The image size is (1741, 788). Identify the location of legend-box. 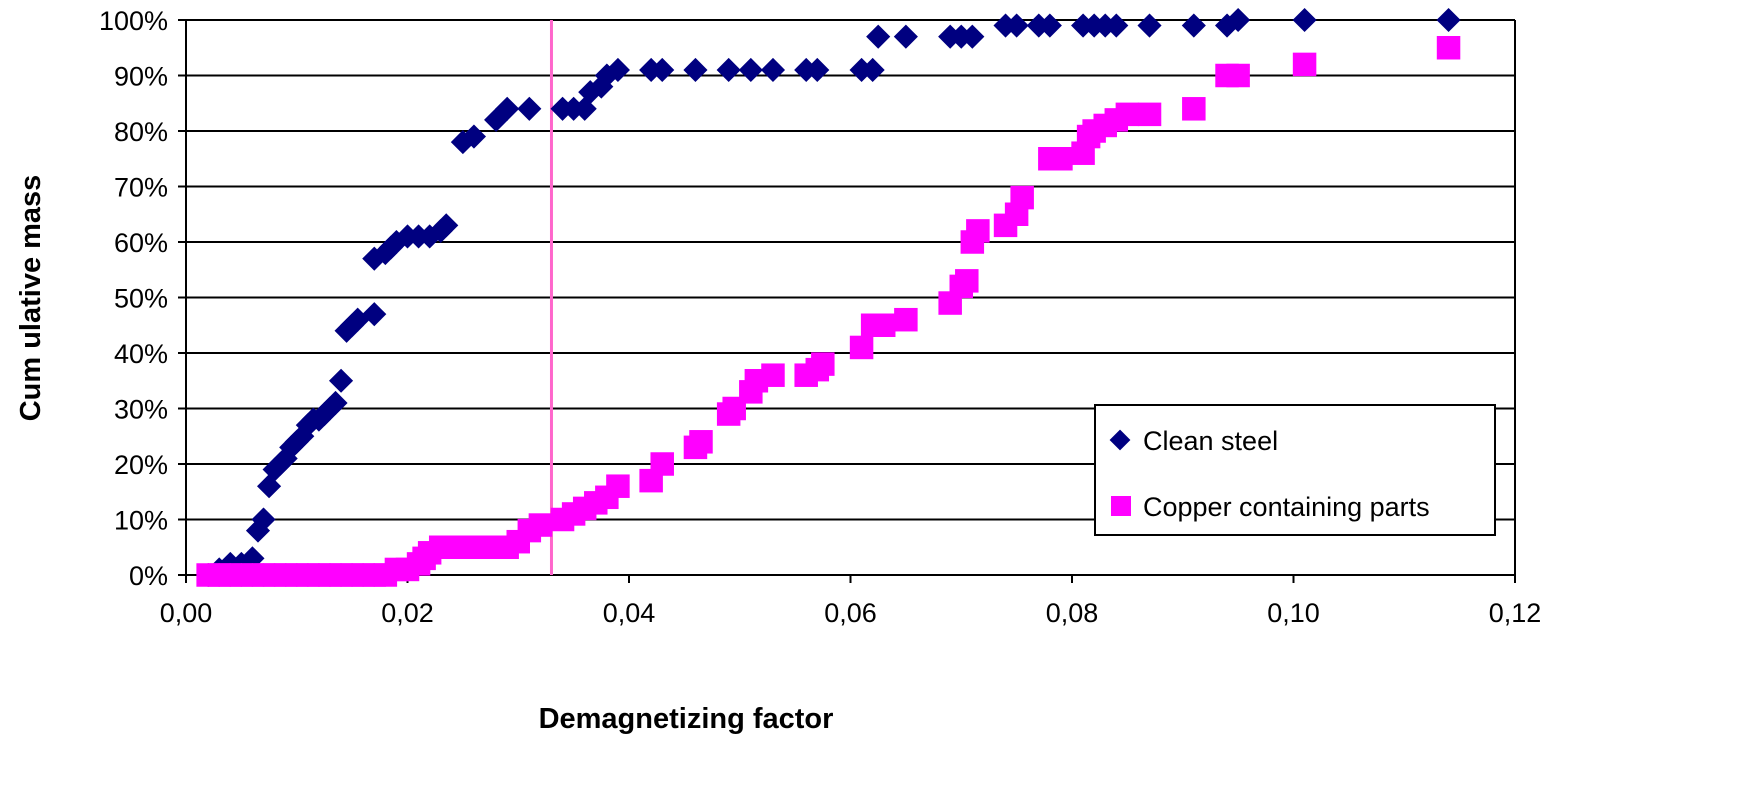
(1295, 470).